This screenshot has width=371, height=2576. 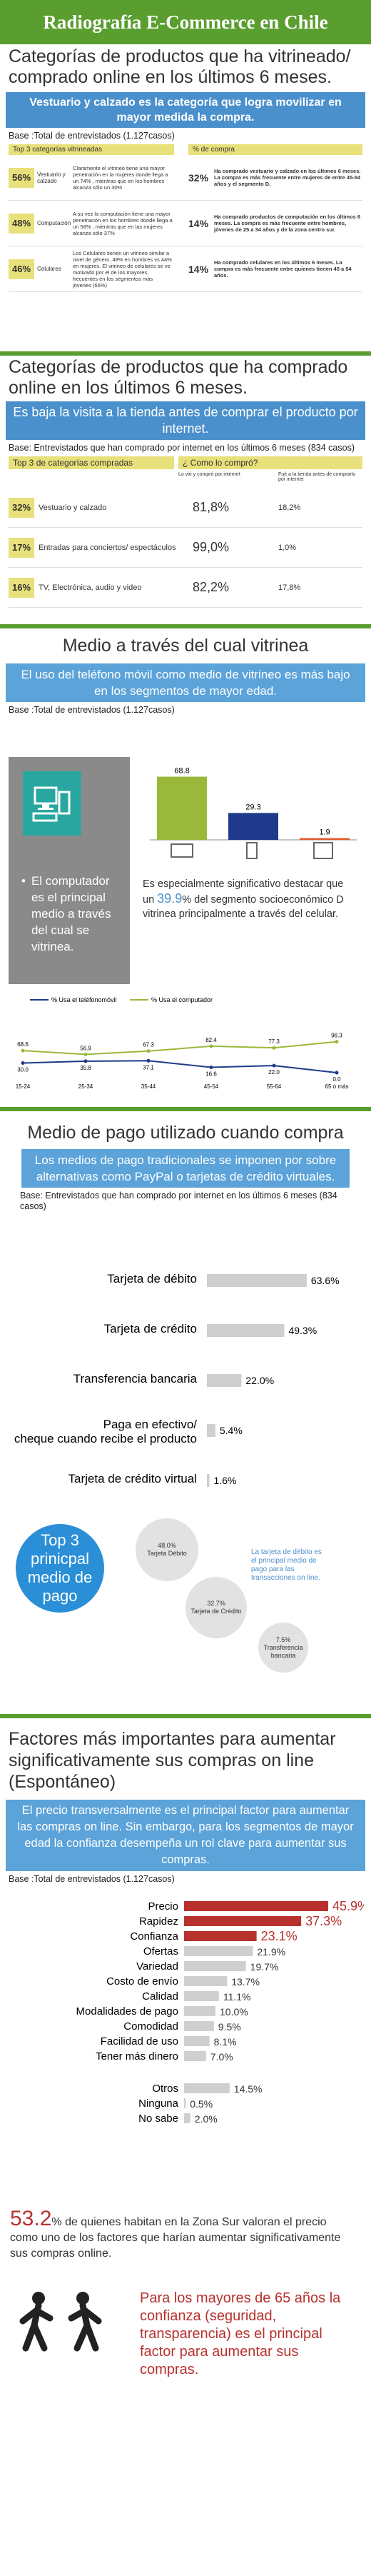 I want to click on bar-value-label: 2.0%, so click(x=206, y=2119).